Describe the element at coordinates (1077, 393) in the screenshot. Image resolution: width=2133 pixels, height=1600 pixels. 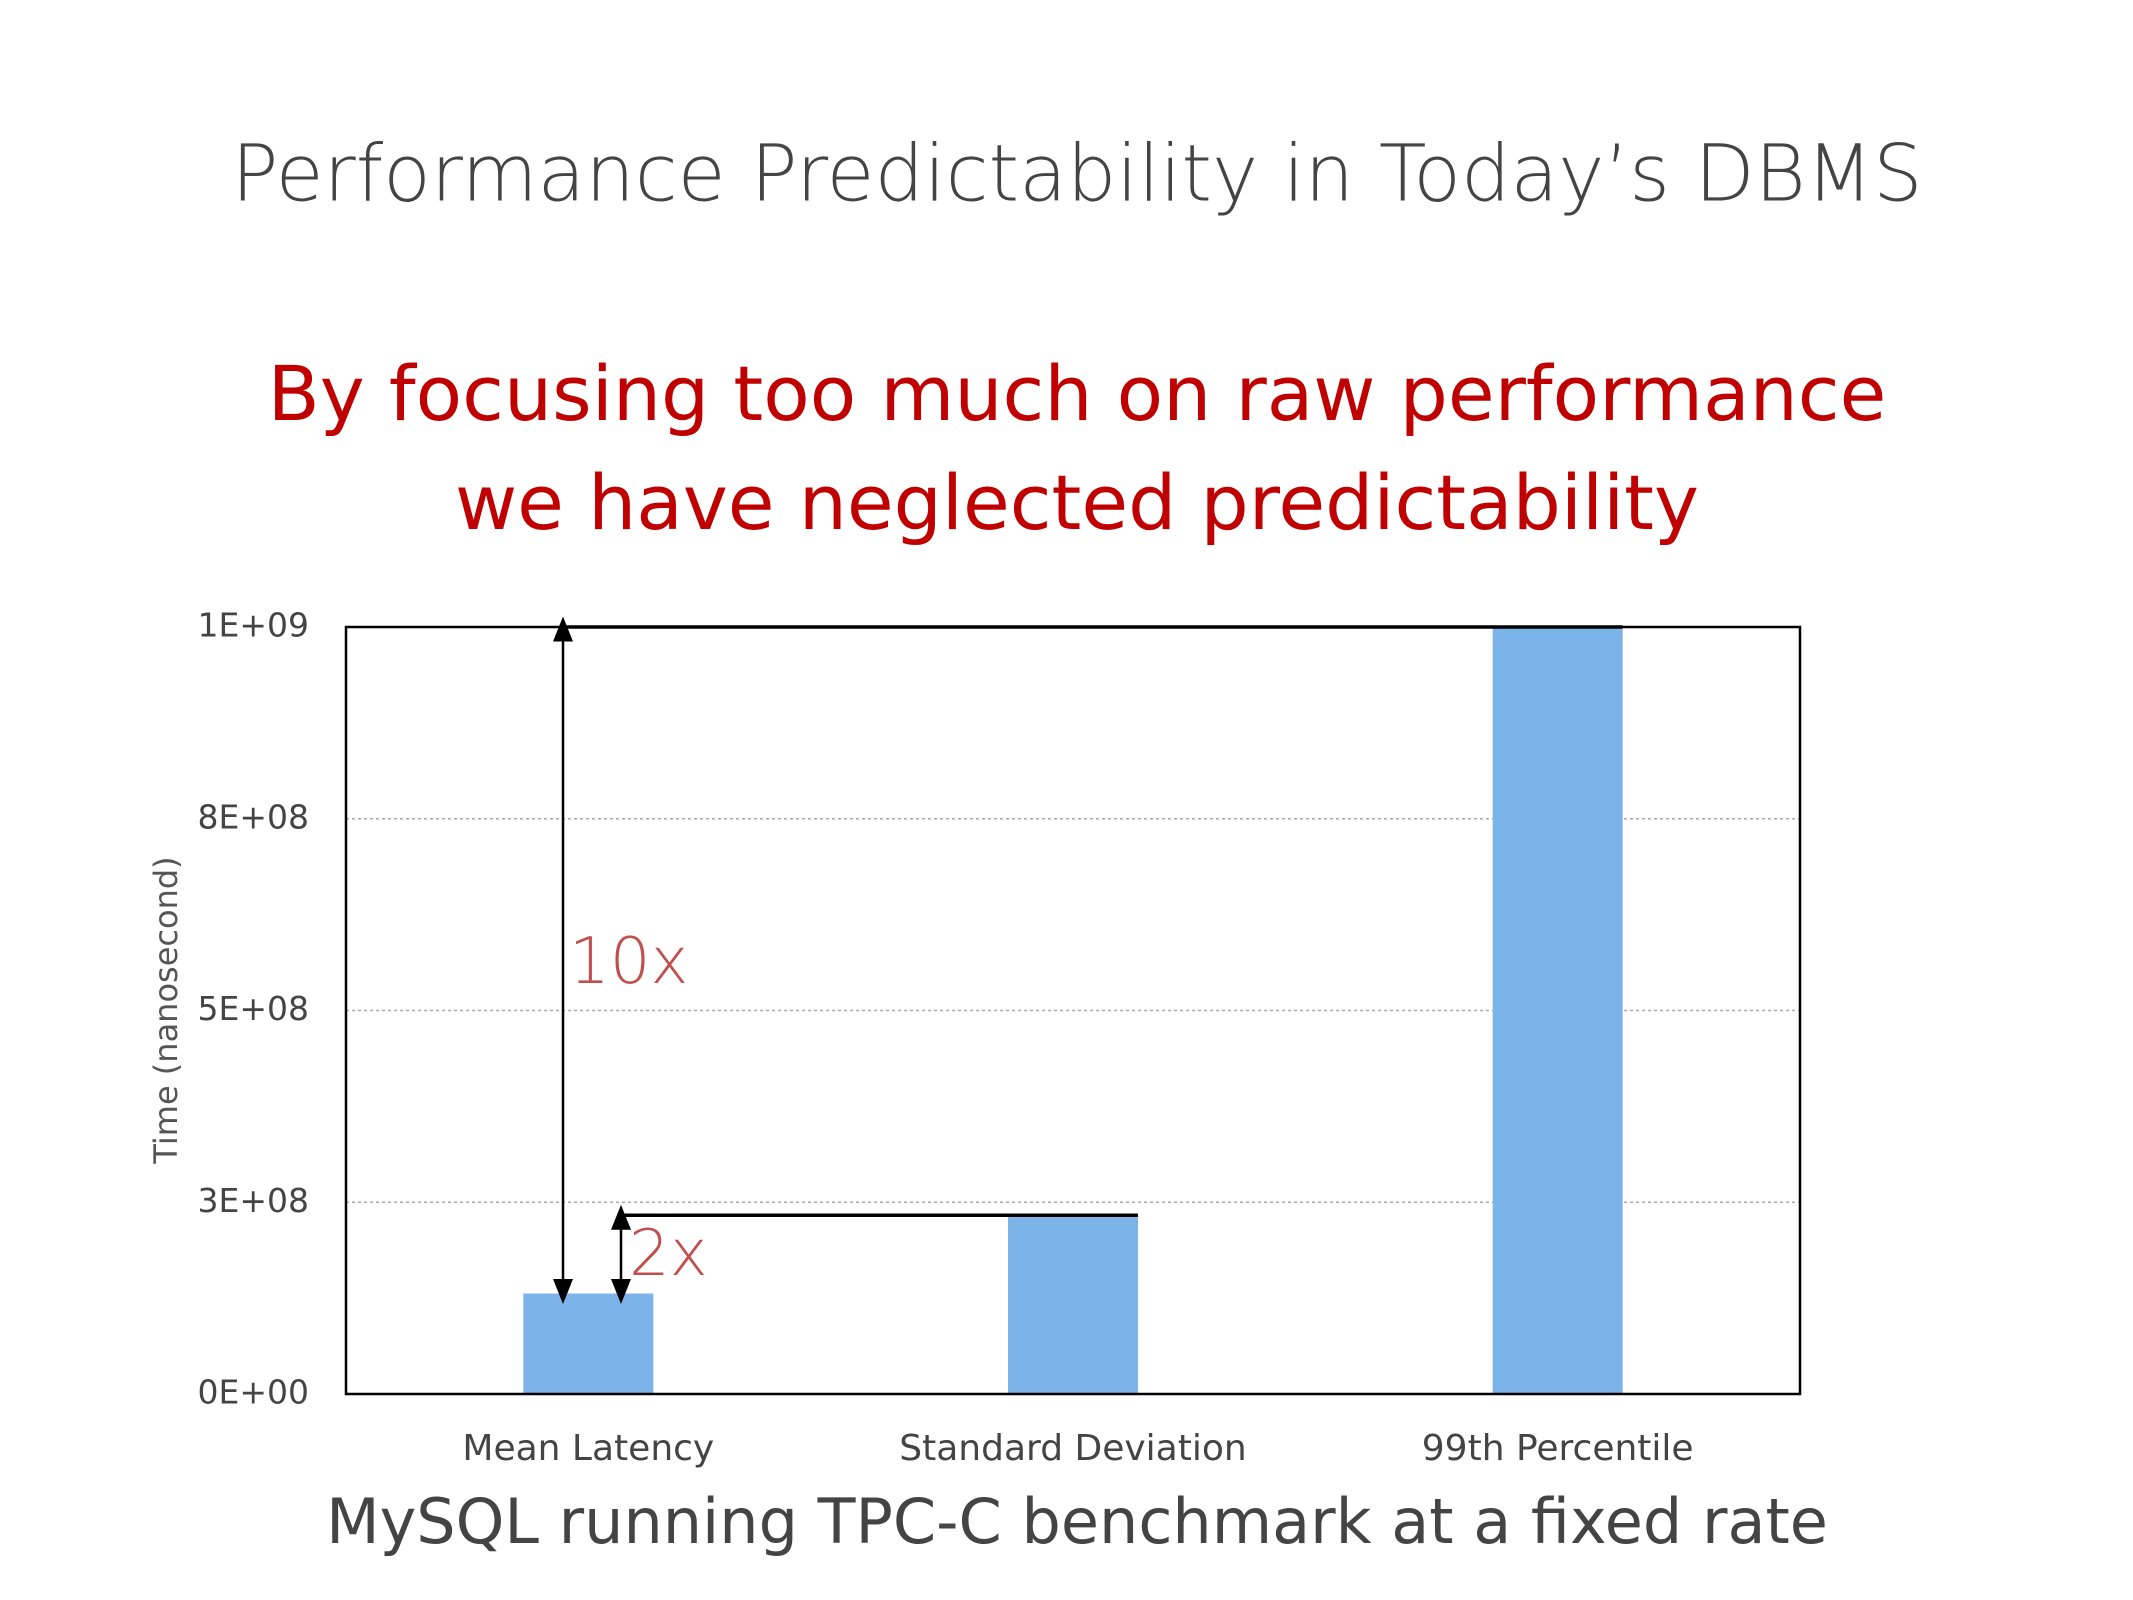
I see `subtitle-line: By focusing too much on raw performance` at that location.